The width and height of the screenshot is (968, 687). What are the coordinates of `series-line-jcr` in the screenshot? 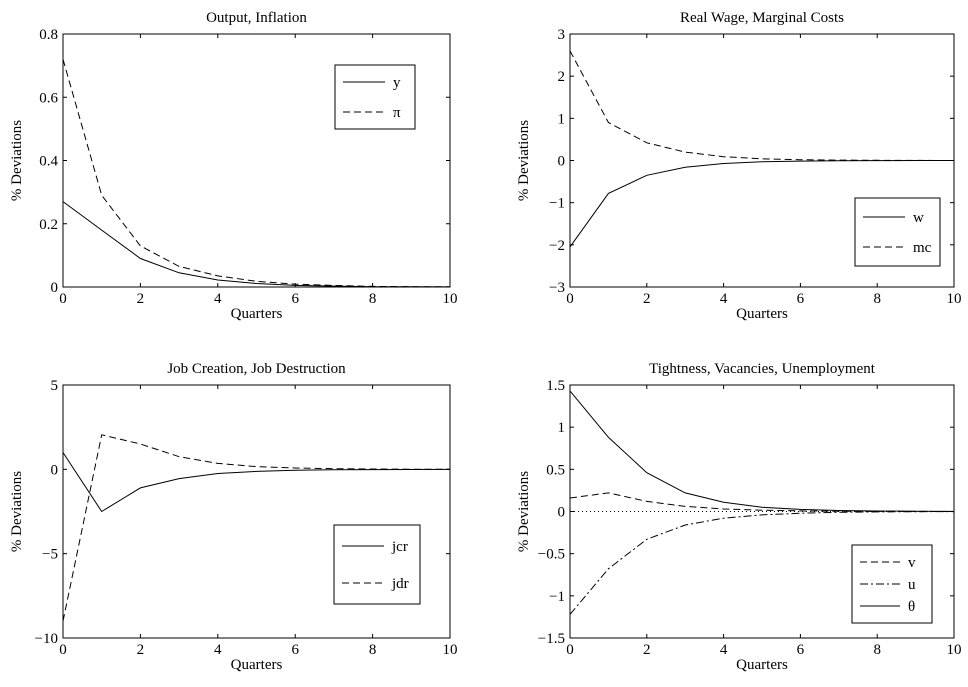 It's located at (256, 482).